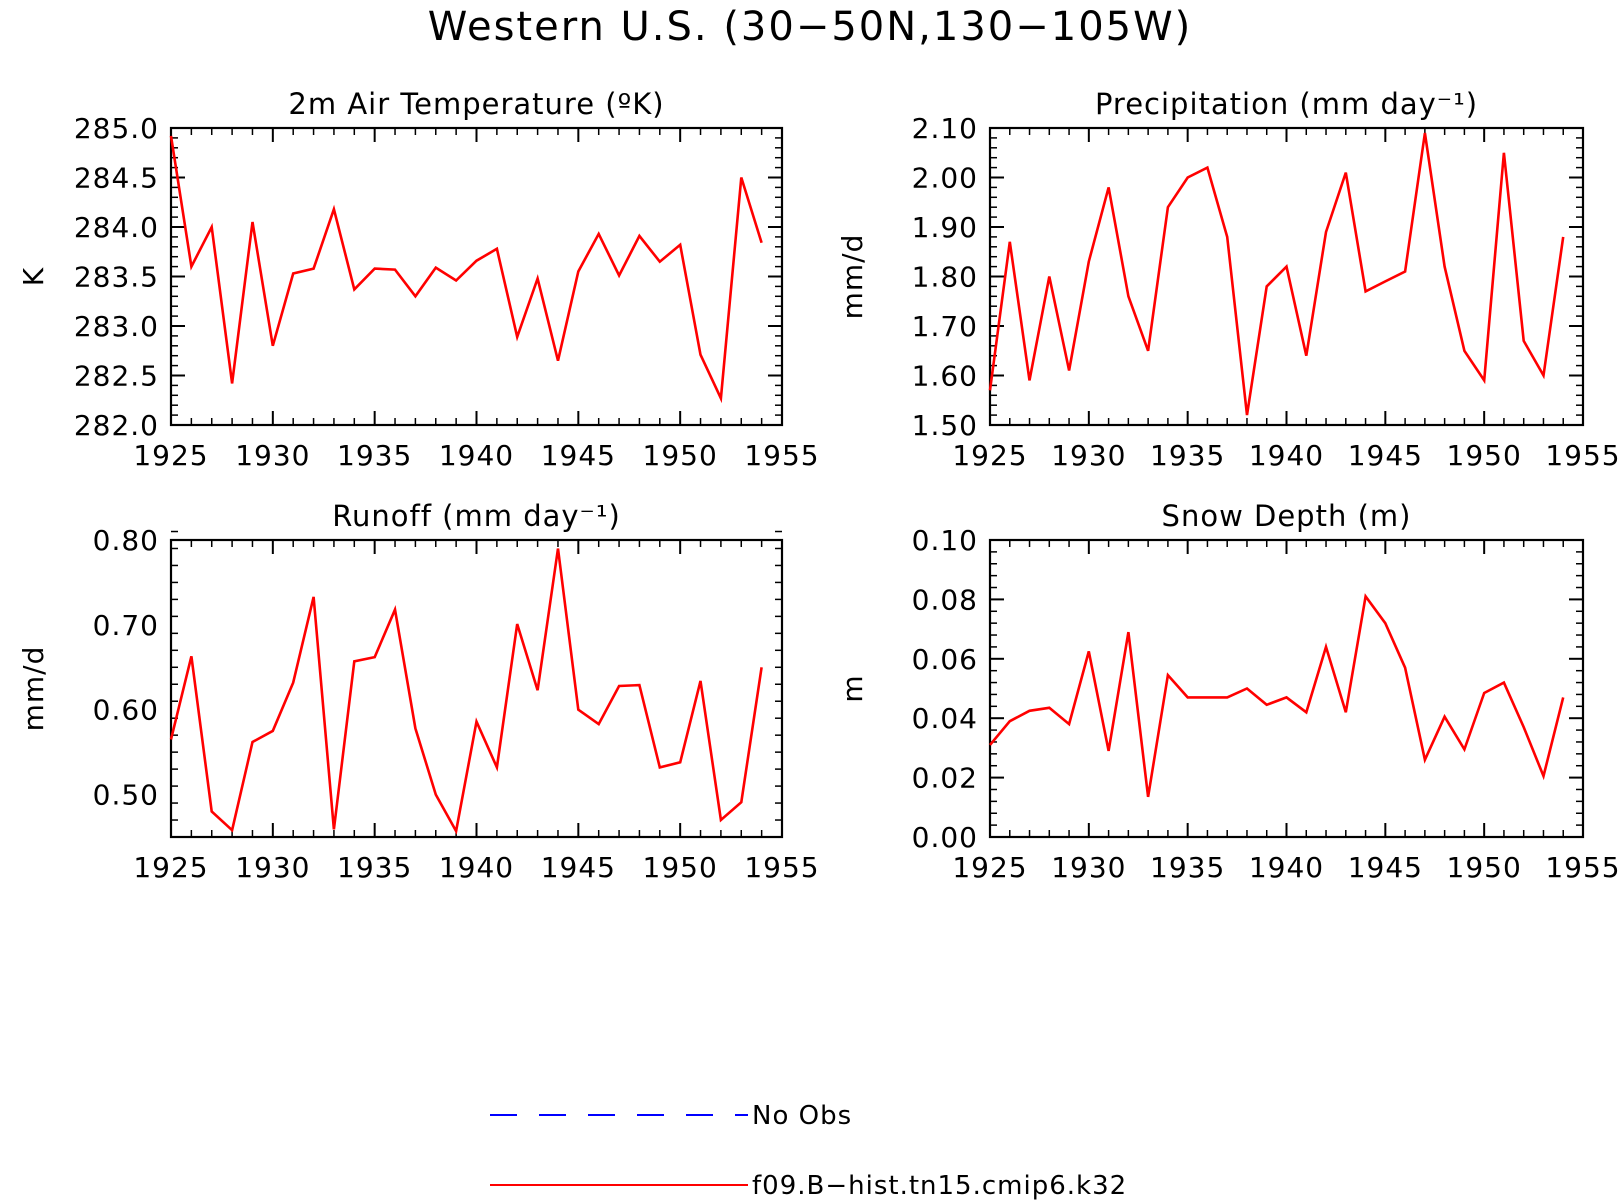 The image size is (1621, 1201). What do you see at coordinates (945, 718) in the screenshot?
I see `y-tick-label: 0.04` at bounding box center [945, 718].